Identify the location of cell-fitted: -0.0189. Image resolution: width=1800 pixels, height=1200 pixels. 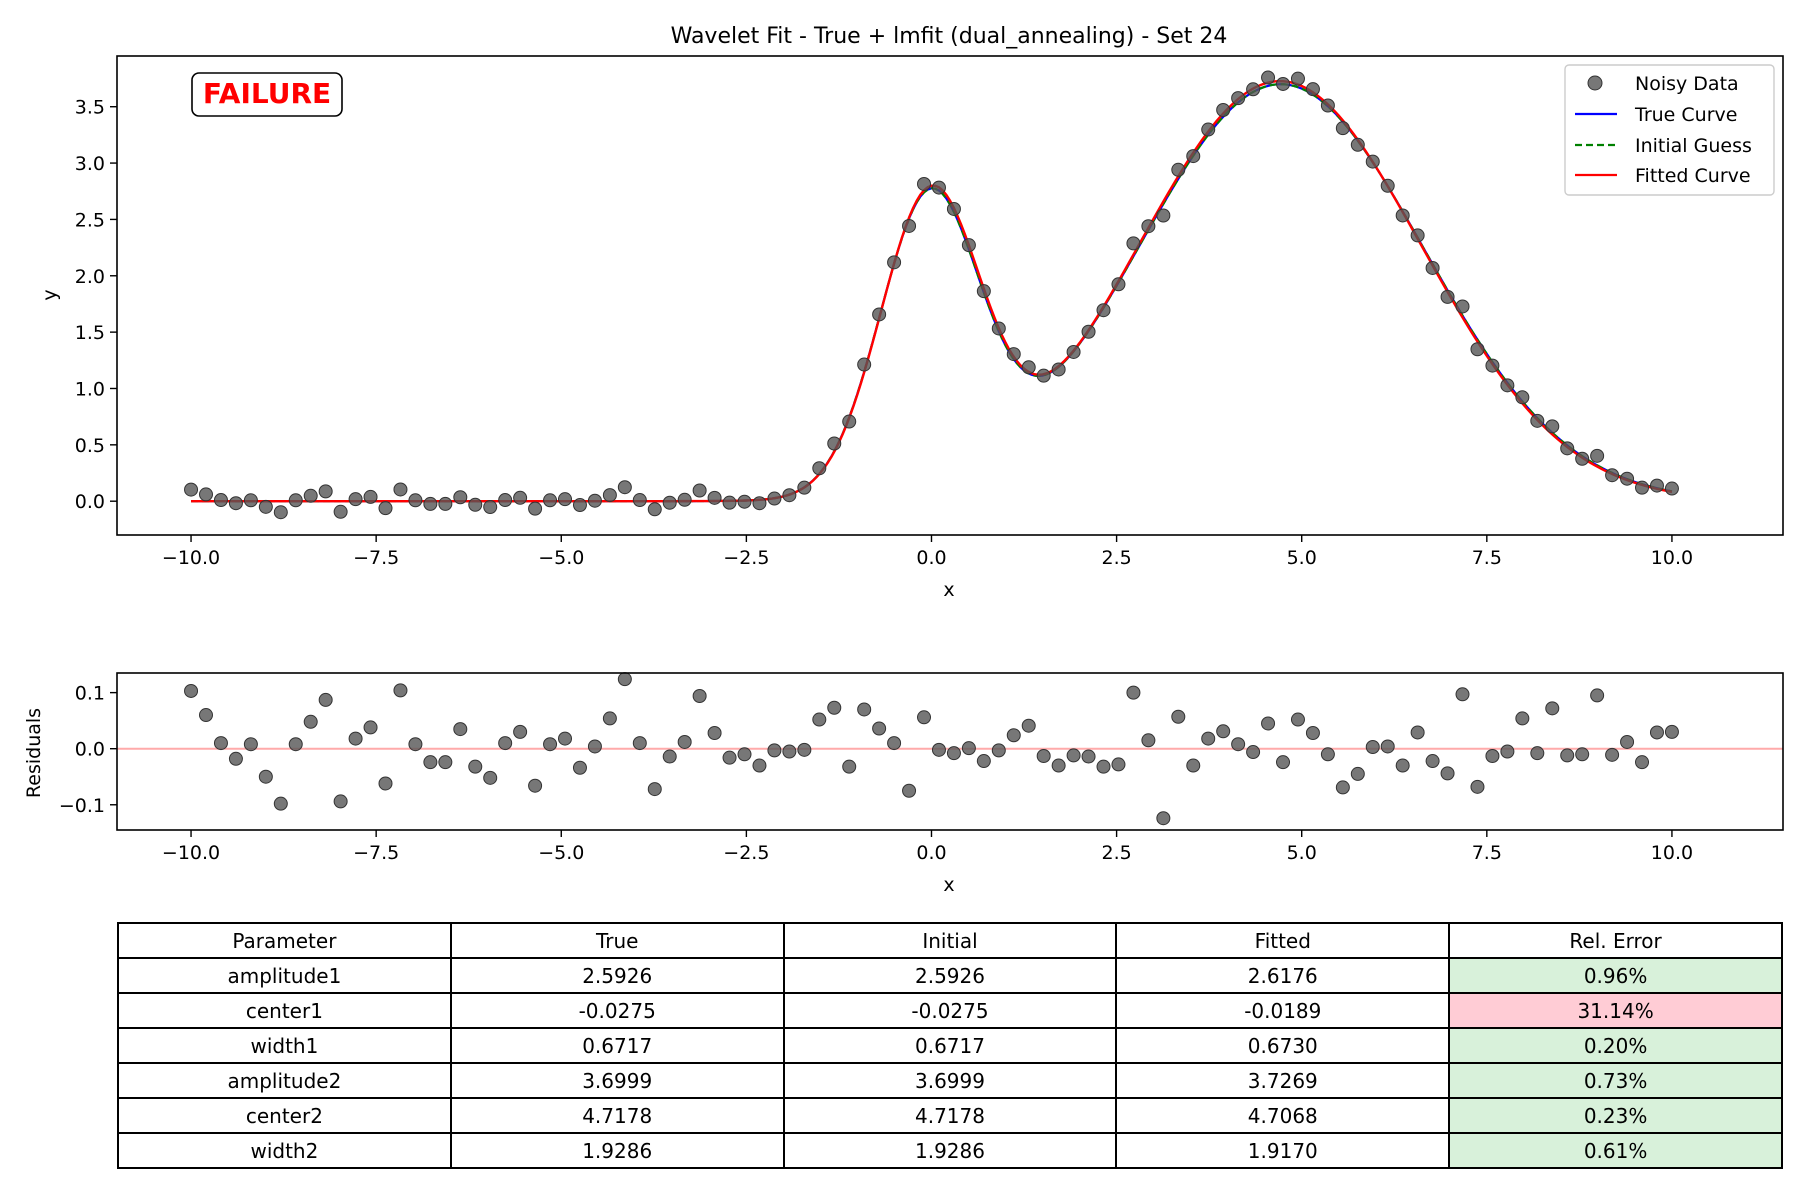
(1283, 1010).